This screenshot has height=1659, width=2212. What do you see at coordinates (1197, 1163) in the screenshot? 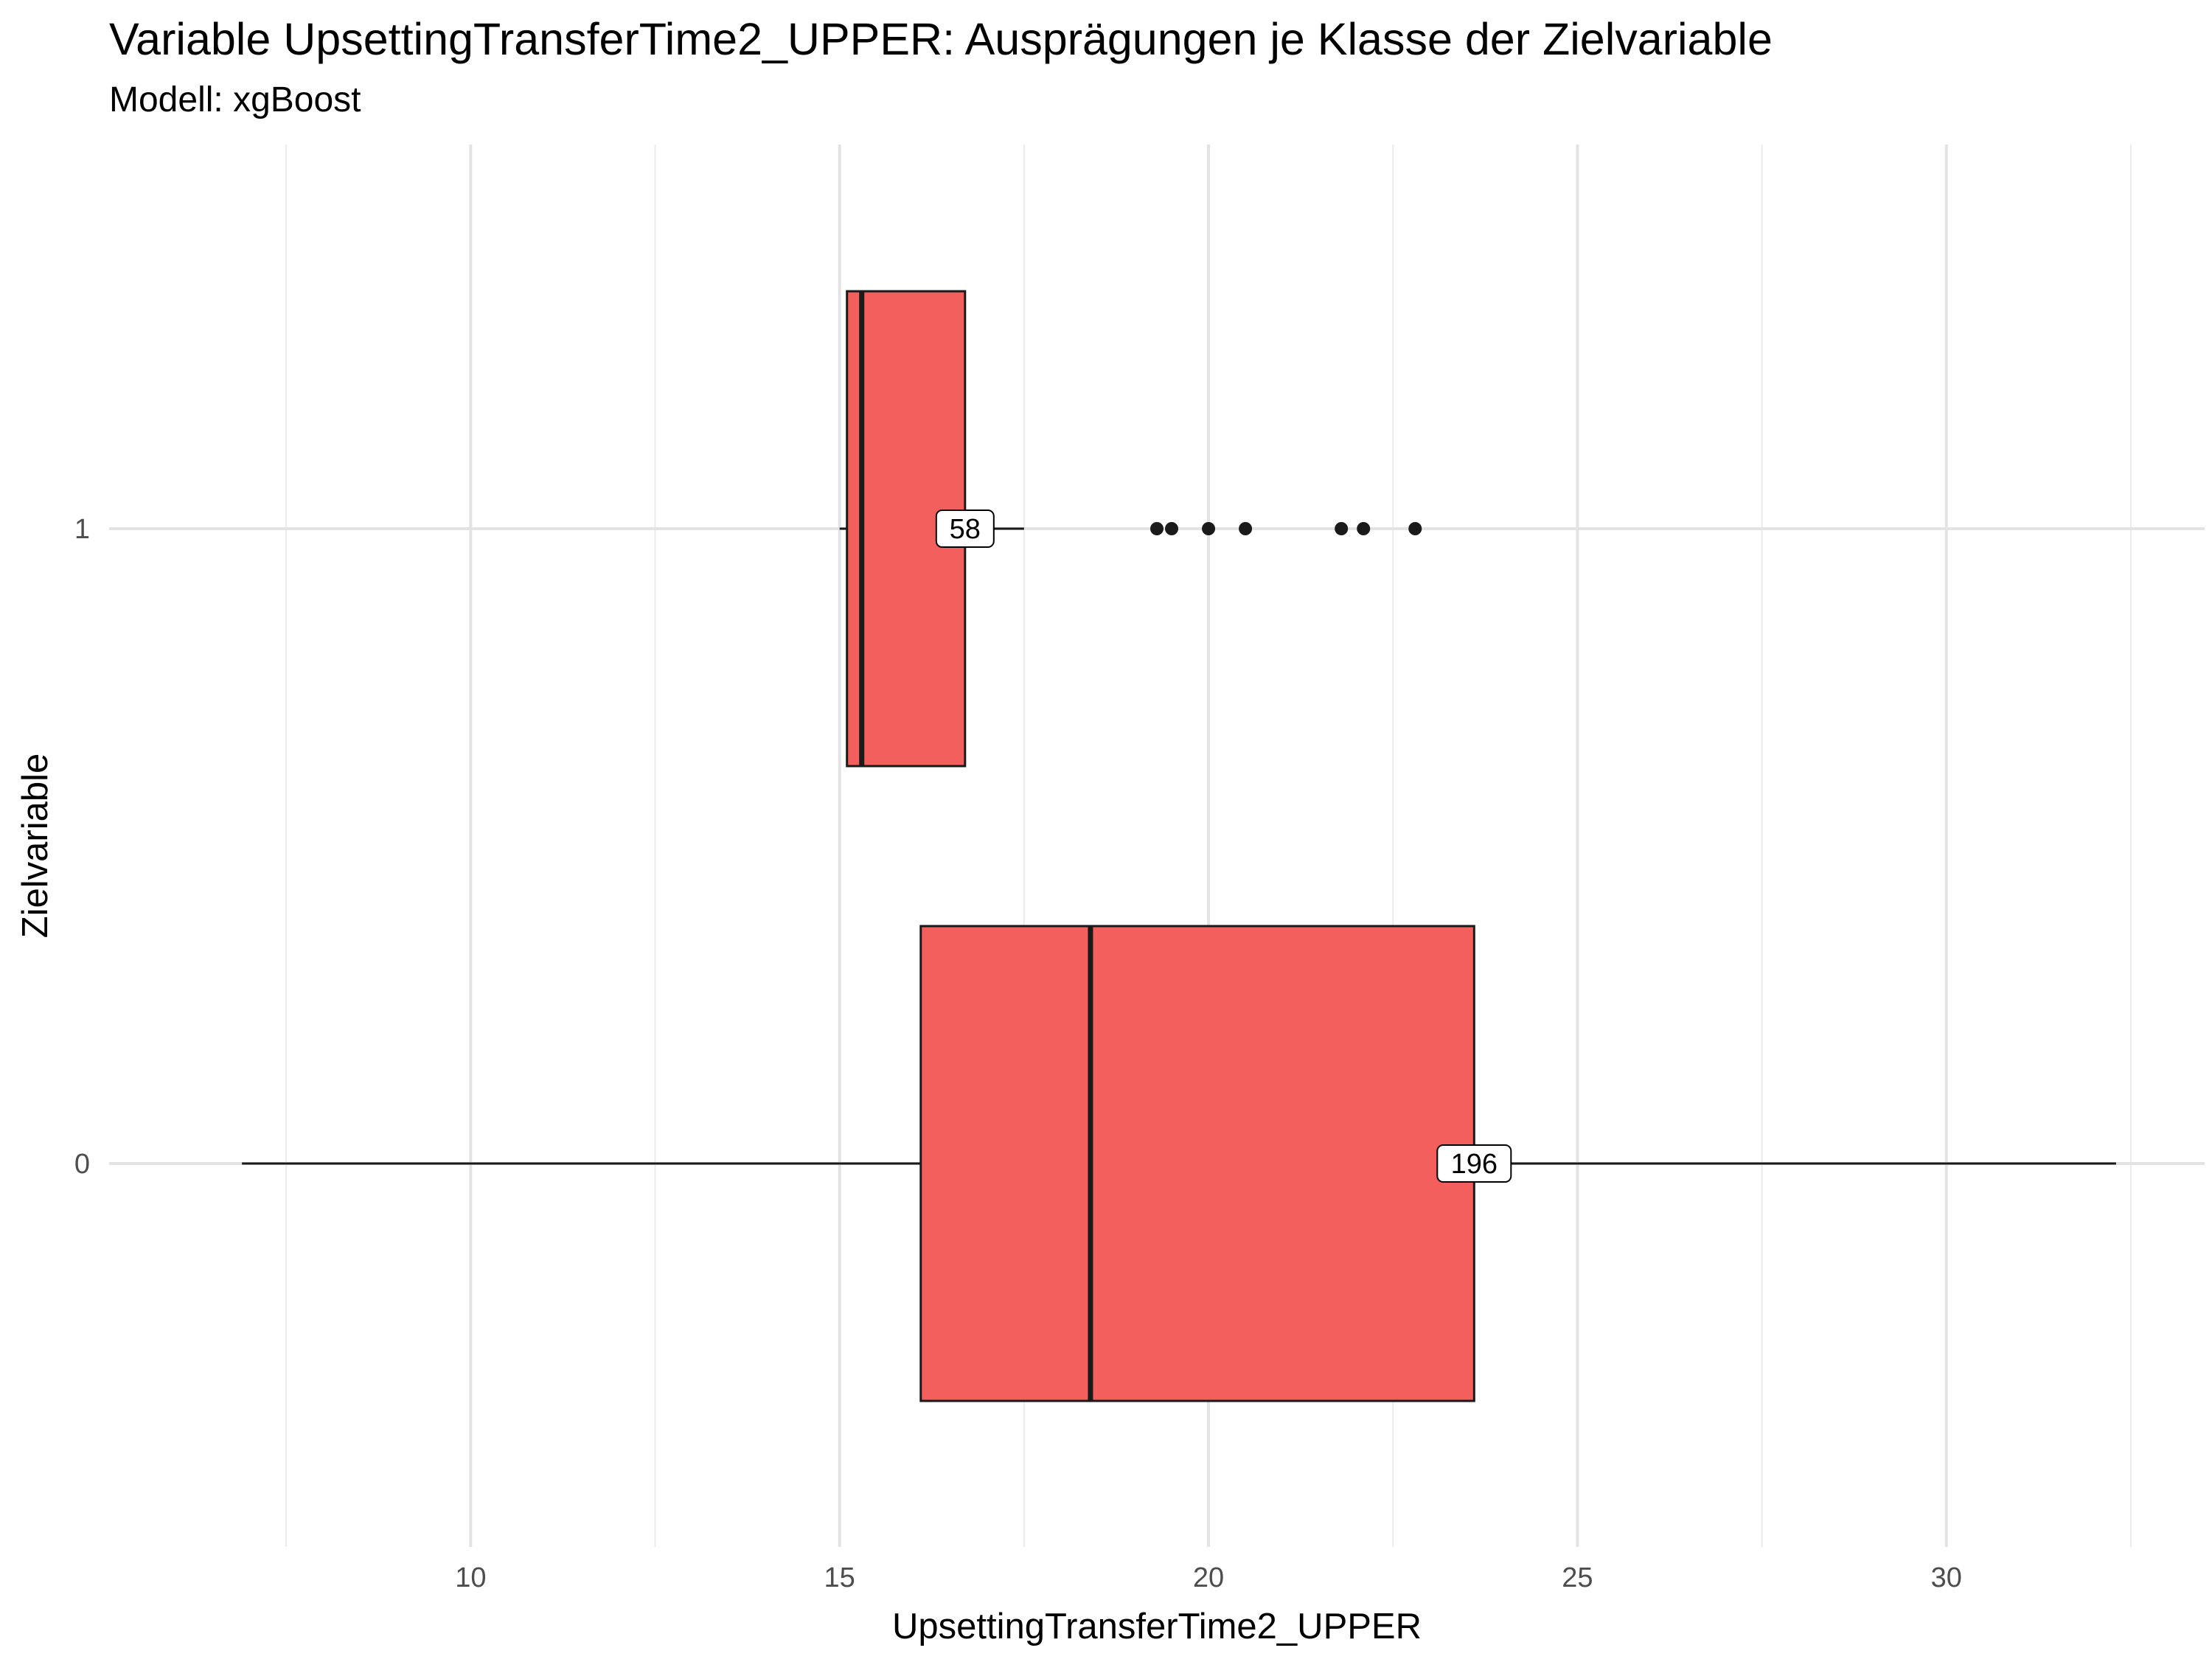
I see `box-iqr` at bounding box center [1197, 1163].